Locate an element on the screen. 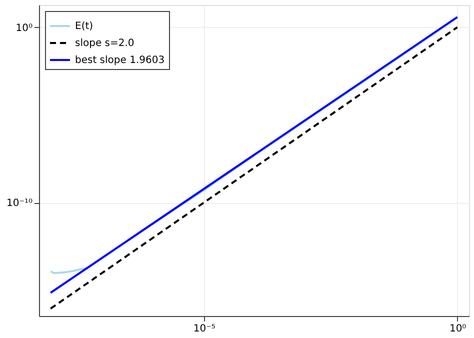 The image size is (474, 338). legend-label: slope s=2.0 is located at coordinates (104, 43).